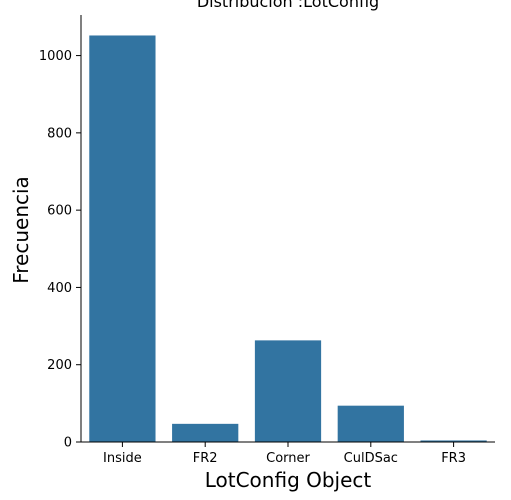 This screenshot has height=500, width=511. I want to click on y-axis-label: Frecuencia, so click(21, 230).